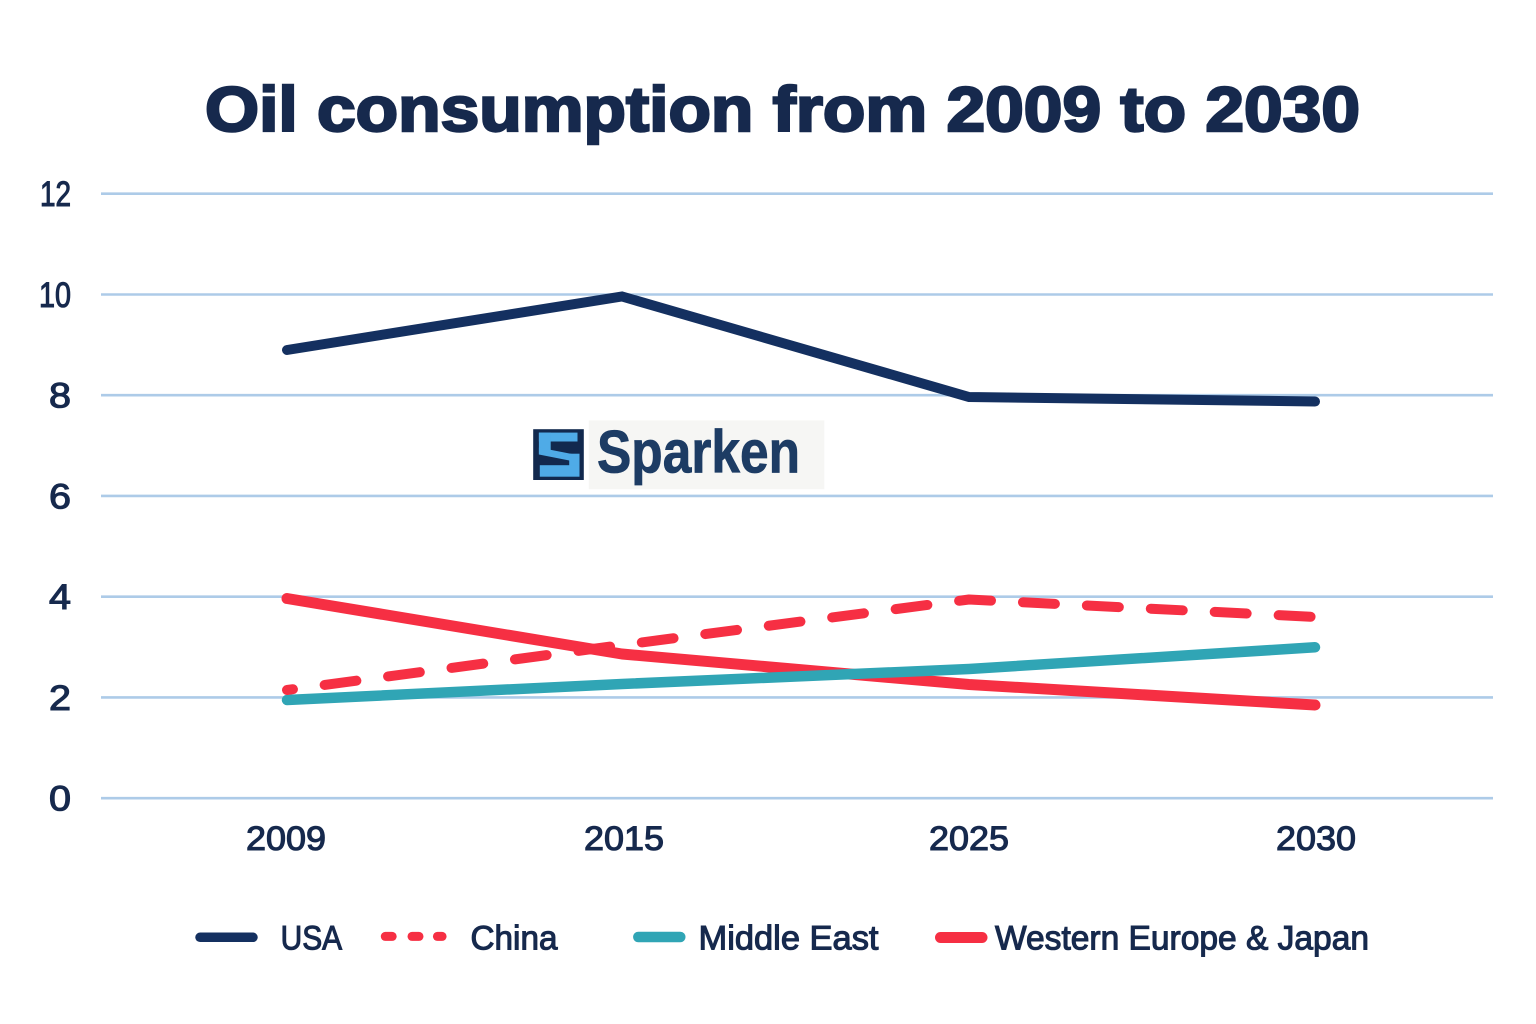 The image size is (1536, 1024). What do you see at coordinates (1182, 938) in the screenshot?
I see `svg-text: Western Europe & Japan` at bounding box center [1182, 938].